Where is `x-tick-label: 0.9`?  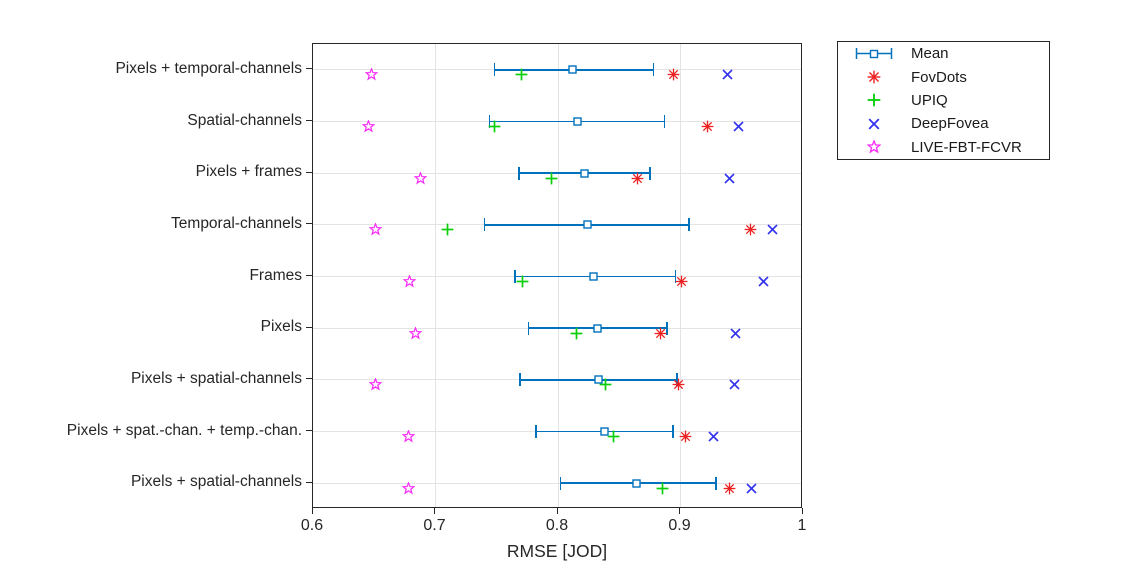
x-tick-label: 0.9 is located at coordinates (679, 525).